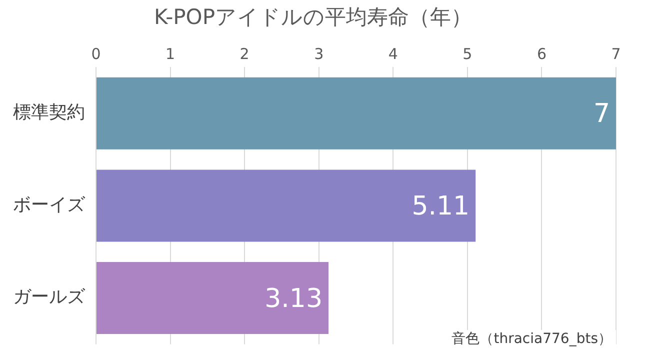 This screenshot has height=358, width=652. What do you see at coordinates (616, 54) in the screenshot?
I see `x-tick-label: 7` at bounding box center [616, 54].